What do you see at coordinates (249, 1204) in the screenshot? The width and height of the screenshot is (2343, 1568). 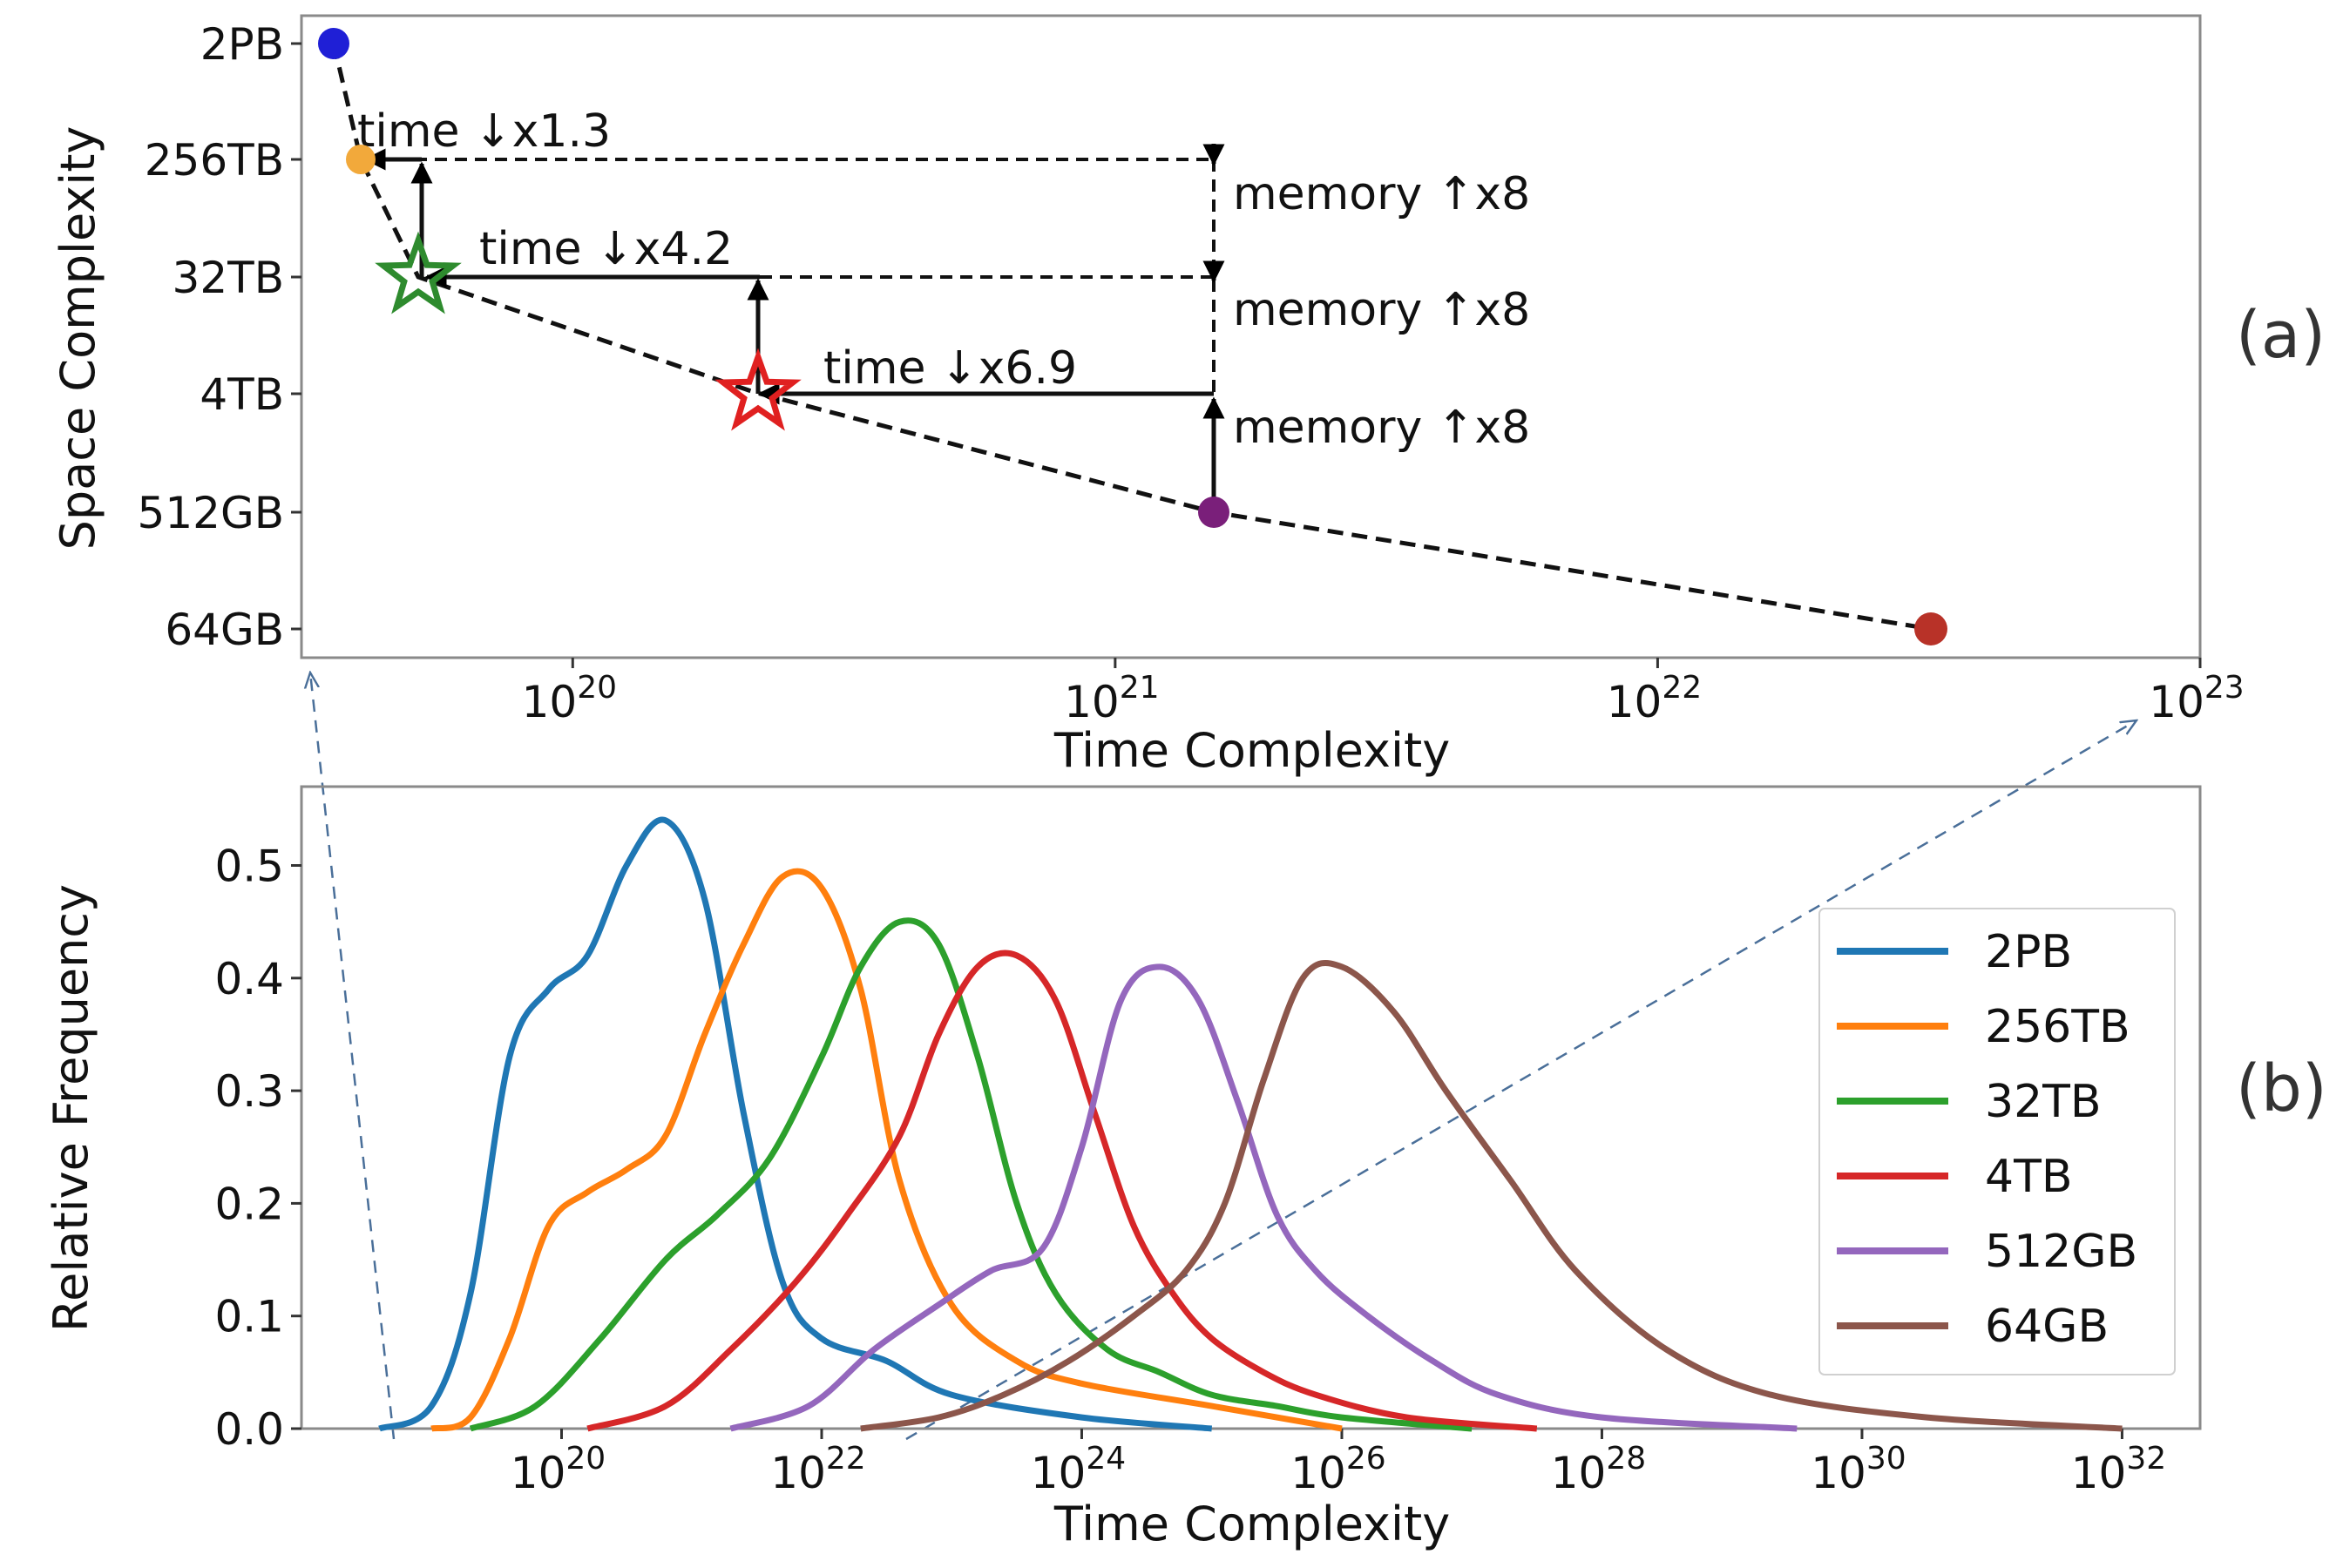 I see `panel-b-y-tick-label: 0.2` at bounding box center [249, 1204].